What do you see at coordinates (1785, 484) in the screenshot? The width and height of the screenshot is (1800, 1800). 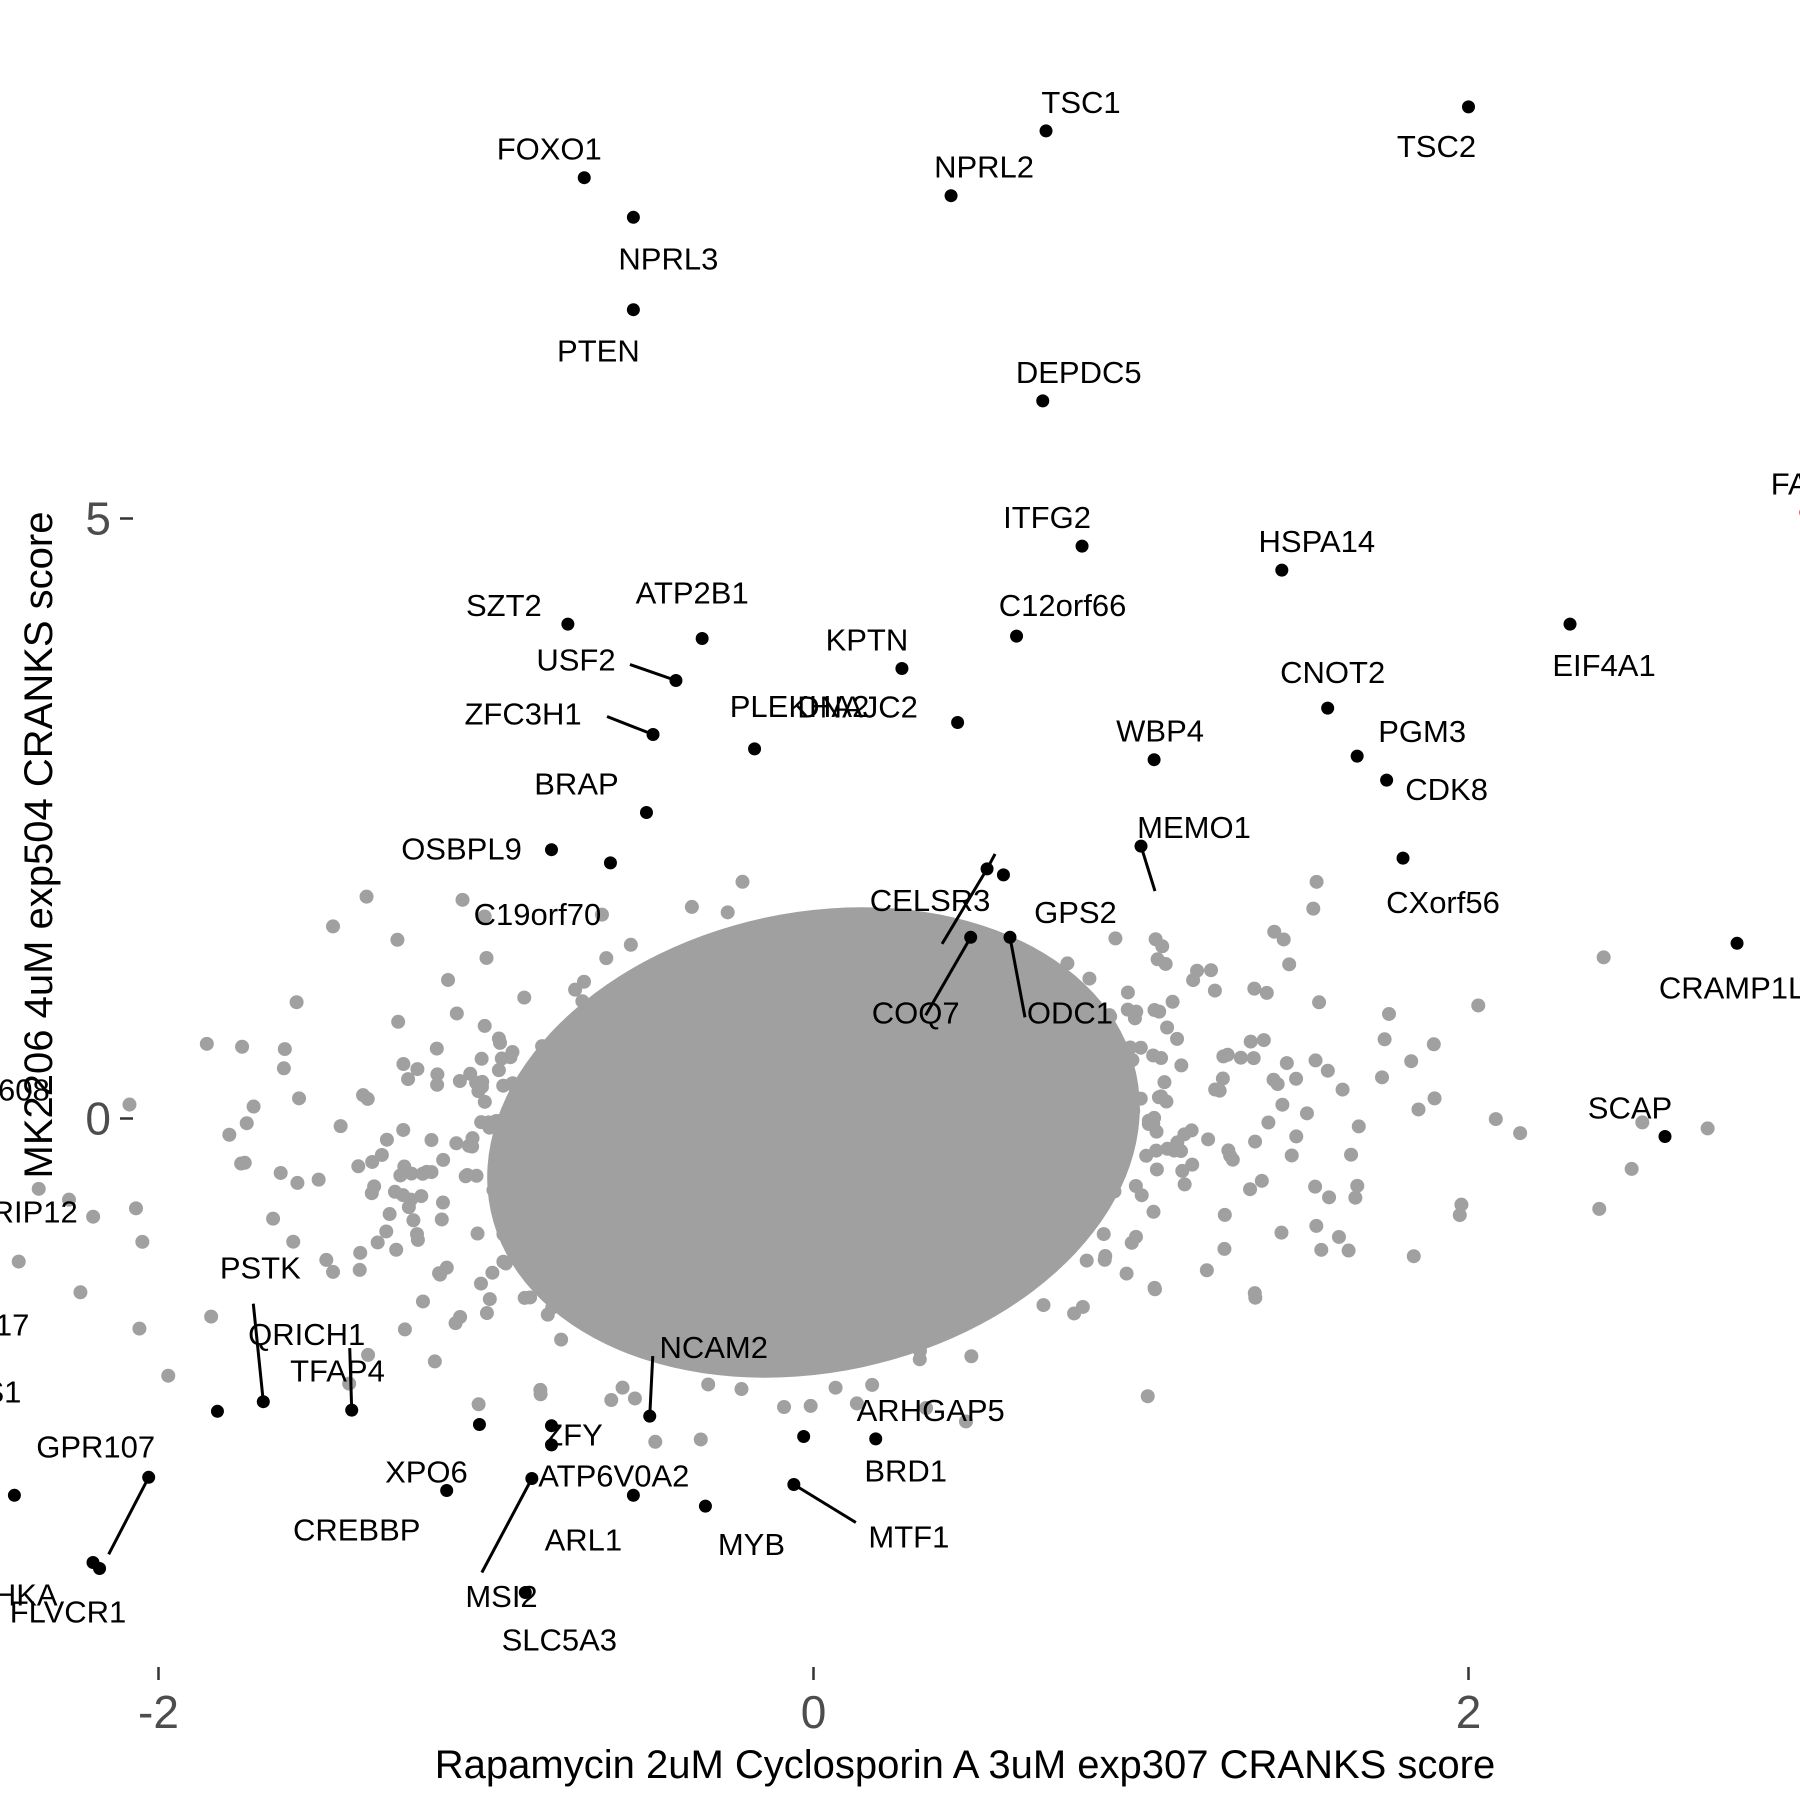 I see `label-fam122a: FAM122A` at bounding box center [1785, 484].